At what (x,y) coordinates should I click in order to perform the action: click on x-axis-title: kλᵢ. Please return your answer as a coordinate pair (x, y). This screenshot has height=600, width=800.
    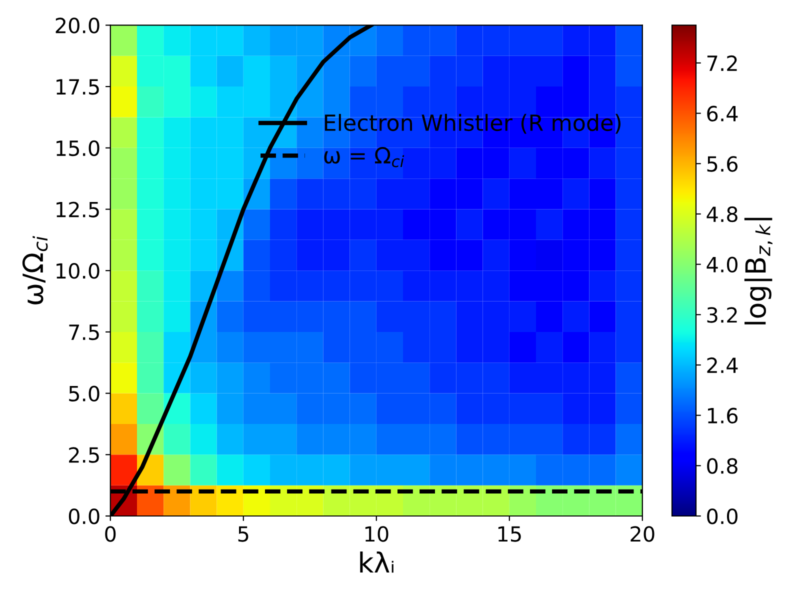
    Looking at the image, I should click on (377, 562).